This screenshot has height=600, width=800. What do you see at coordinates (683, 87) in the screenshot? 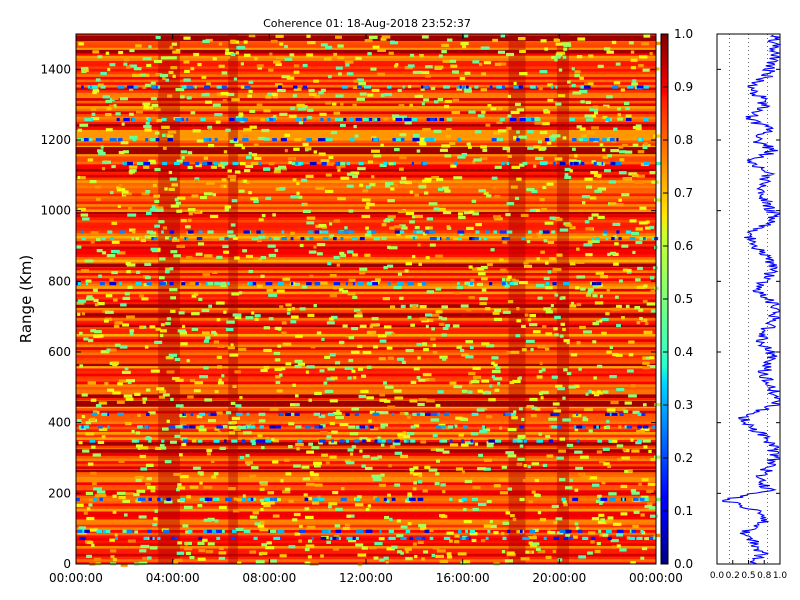
I see `colorbar-tick-label: 0.9` at bounding box center [683, 87].